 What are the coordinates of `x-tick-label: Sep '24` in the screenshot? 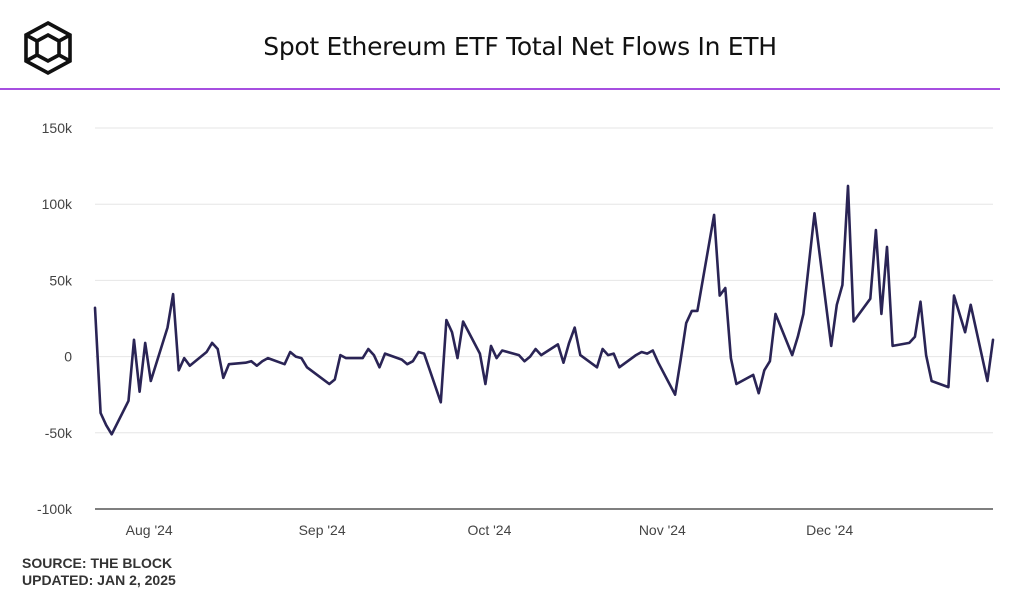 It's located at (322, 530).